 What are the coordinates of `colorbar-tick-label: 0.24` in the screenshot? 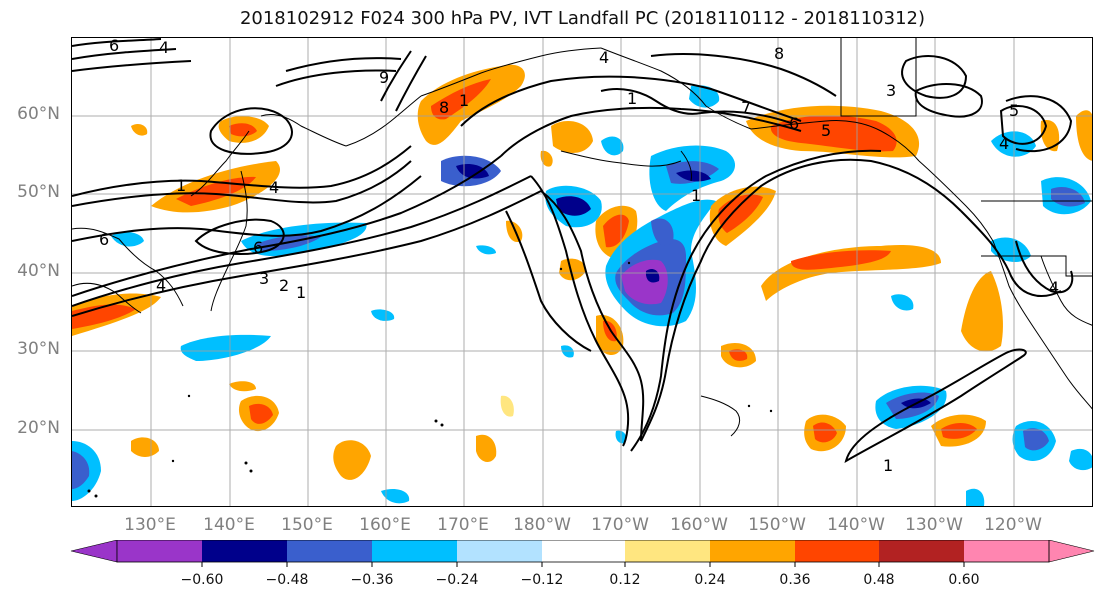 It's located at (710, 580).